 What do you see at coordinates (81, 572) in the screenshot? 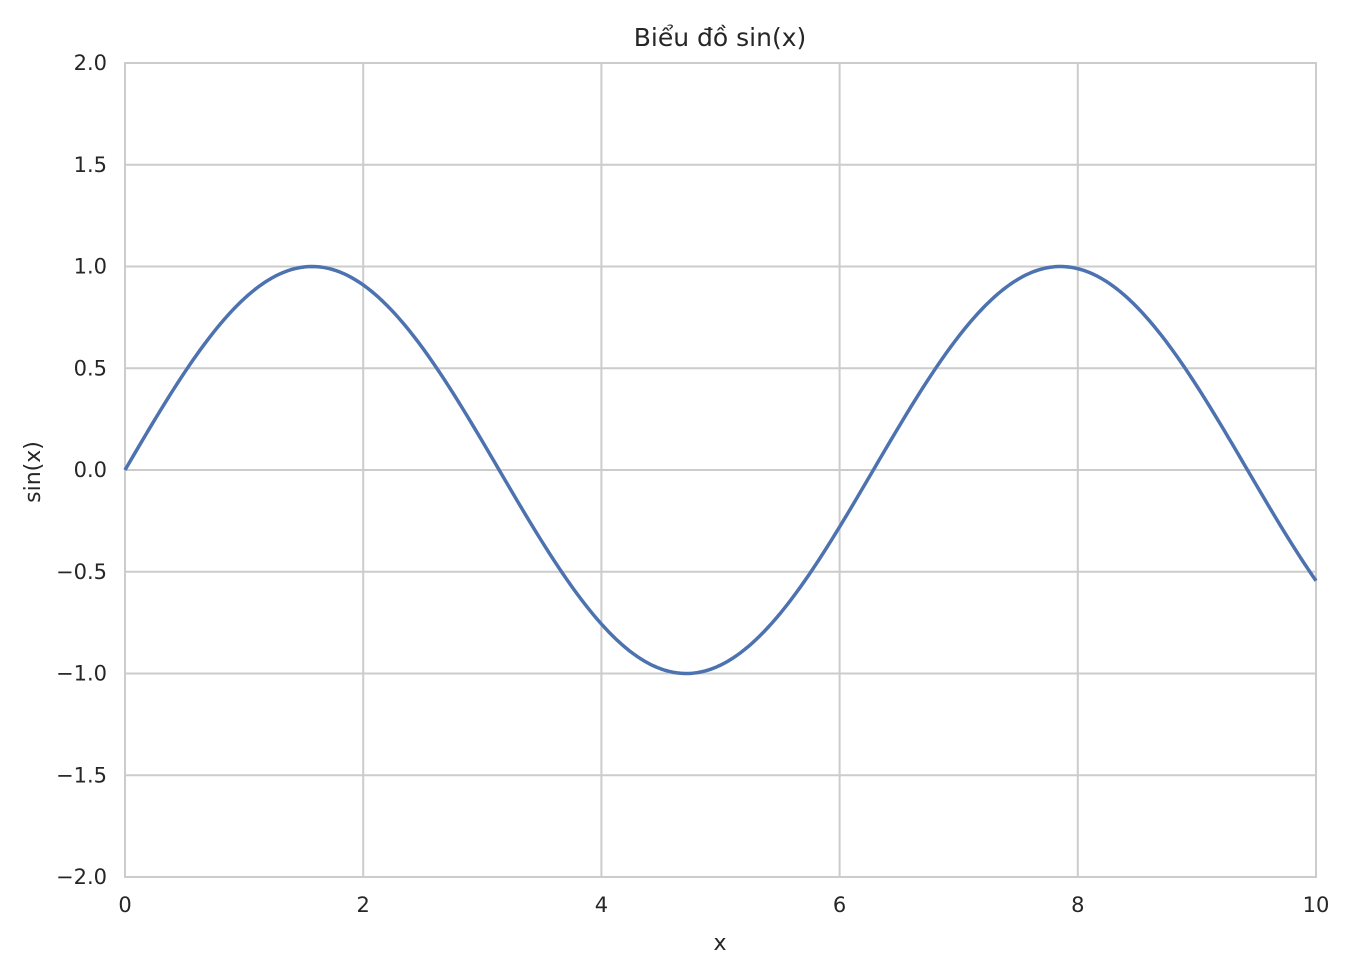
I see `y-tick-label: −0.5` at bounding box center [81, 572].